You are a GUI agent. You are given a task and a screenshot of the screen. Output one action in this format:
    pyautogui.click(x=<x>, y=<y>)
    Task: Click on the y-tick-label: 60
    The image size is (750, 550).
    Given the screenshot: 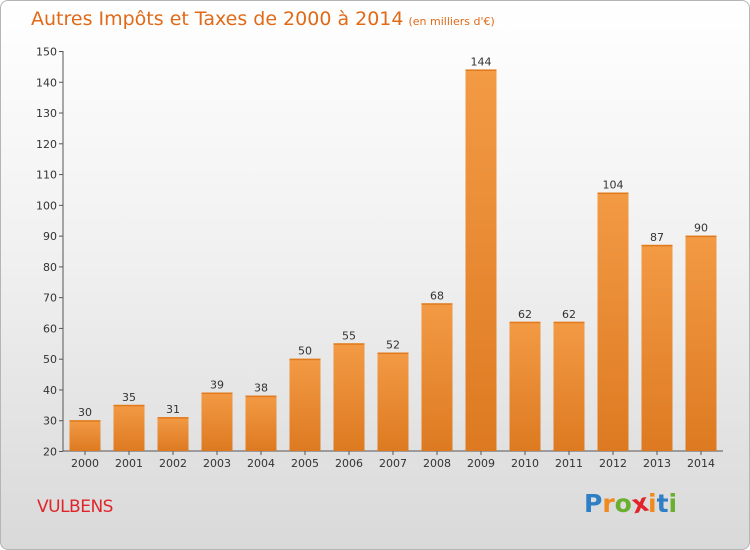 What is the action you would take?
    pyautogui.click(x=50, y=328)
    